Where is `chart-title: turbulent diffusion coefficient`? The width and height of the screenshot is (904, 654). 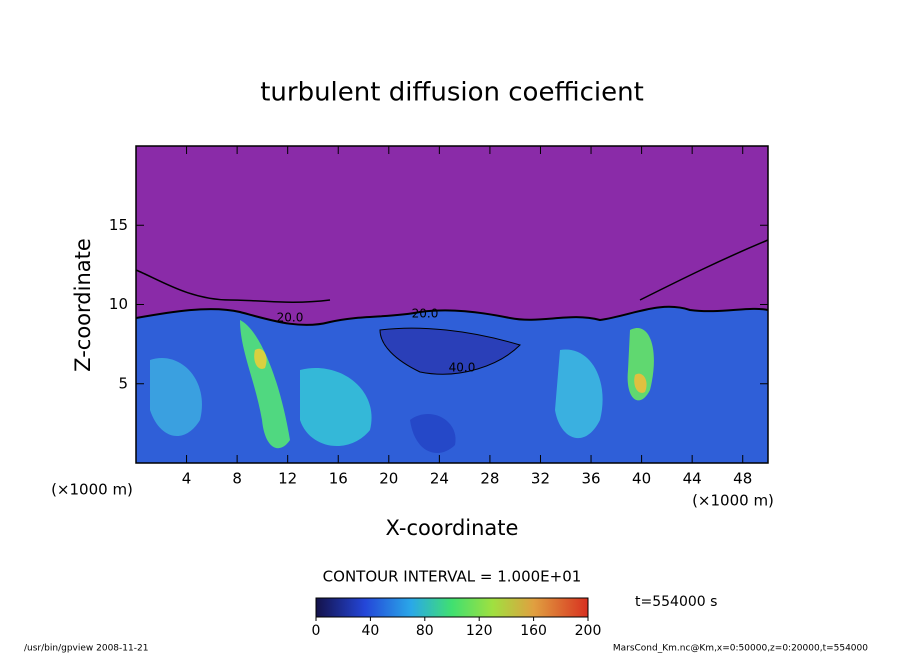
chart-title: turbulent diffusion coefficient is located at coordinates (452, 93).